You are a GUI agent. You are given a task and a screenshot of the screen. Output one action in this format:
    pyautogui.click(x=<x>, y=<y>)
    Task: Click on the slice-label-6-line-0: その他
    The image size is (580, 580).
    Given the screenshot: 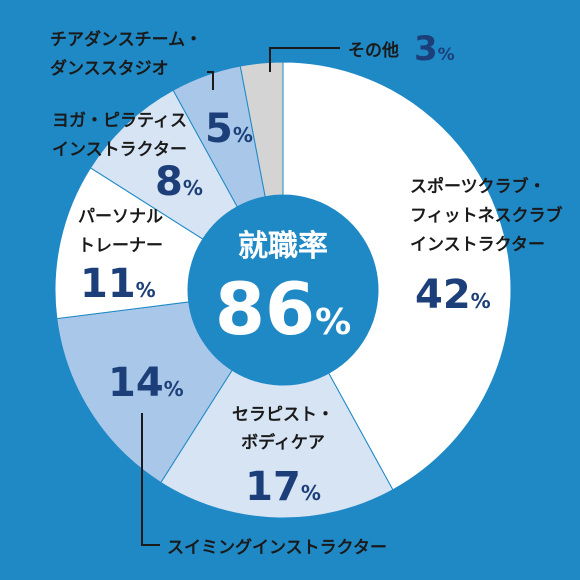 What is the action you would take?
    pyautogui.click(x=373, y=50)
    